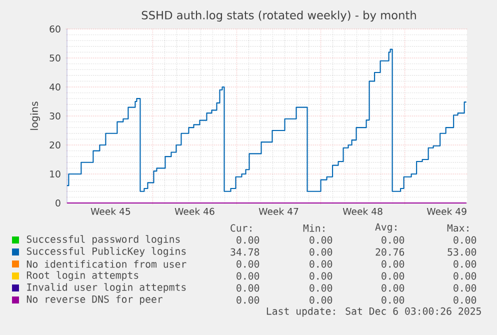  Describe the element at coordinates (462, 252) in the screenshot. I see `text: 53.00` at that location.